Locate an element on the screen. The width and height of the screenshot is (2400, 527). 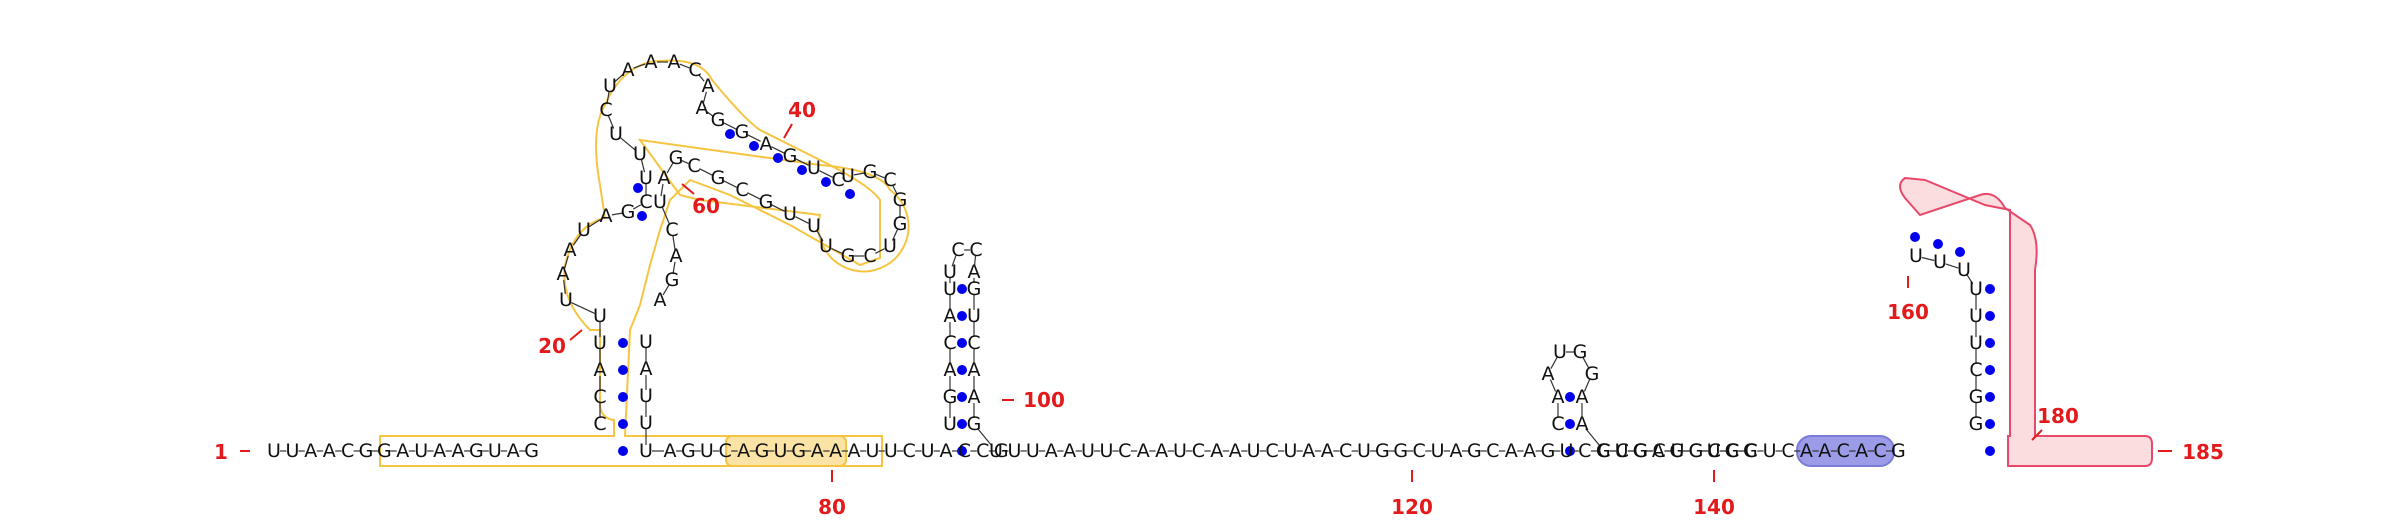
position-number: 100 is located at coordinates (1044, 400).